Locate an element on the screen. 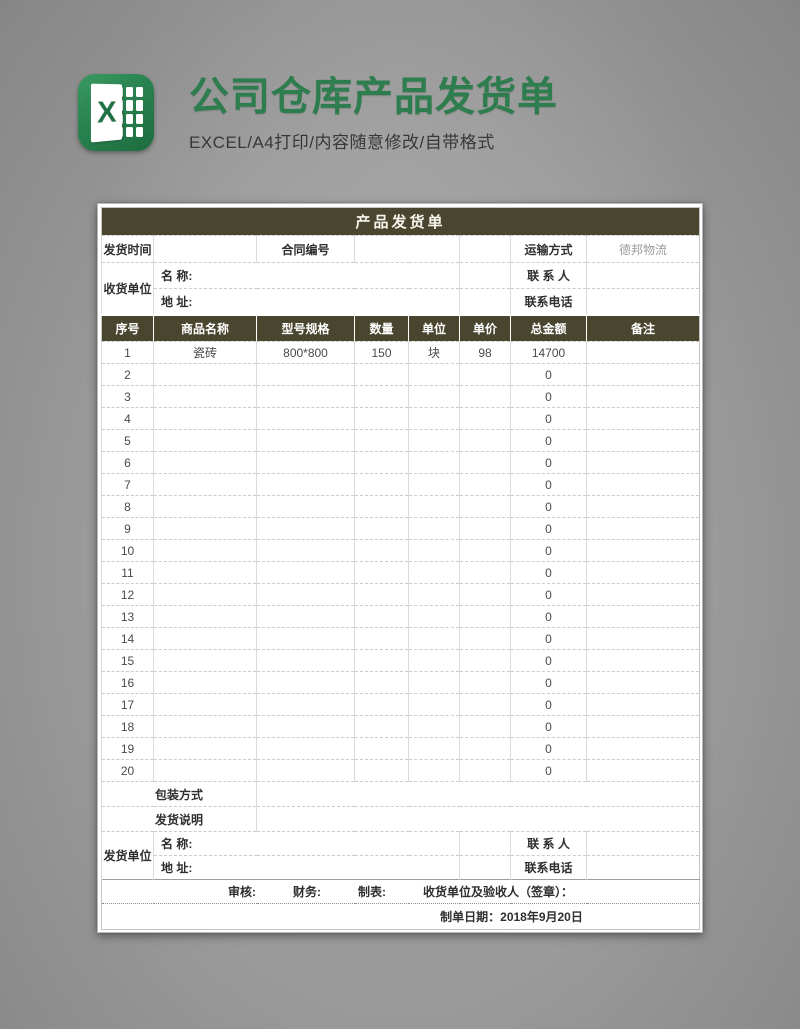 The image size is (800, 1029). row-index-cell: 18 is located at coordinates (127, 726).